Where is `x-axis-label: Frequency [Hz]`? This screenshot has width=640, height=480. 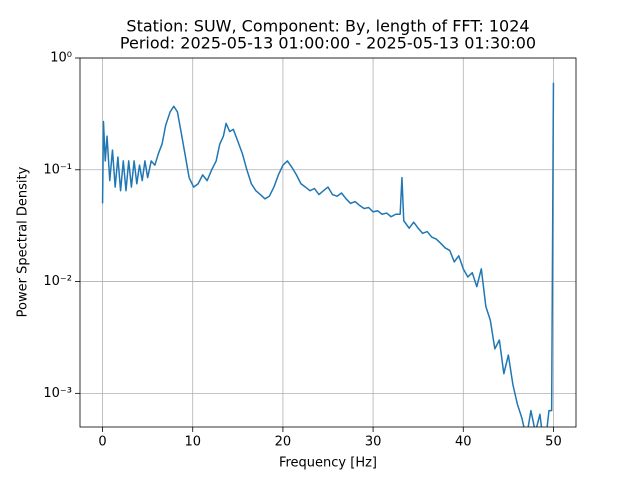 x-axis-label: Frequency [Hz] is located at coordinates (328, 463).